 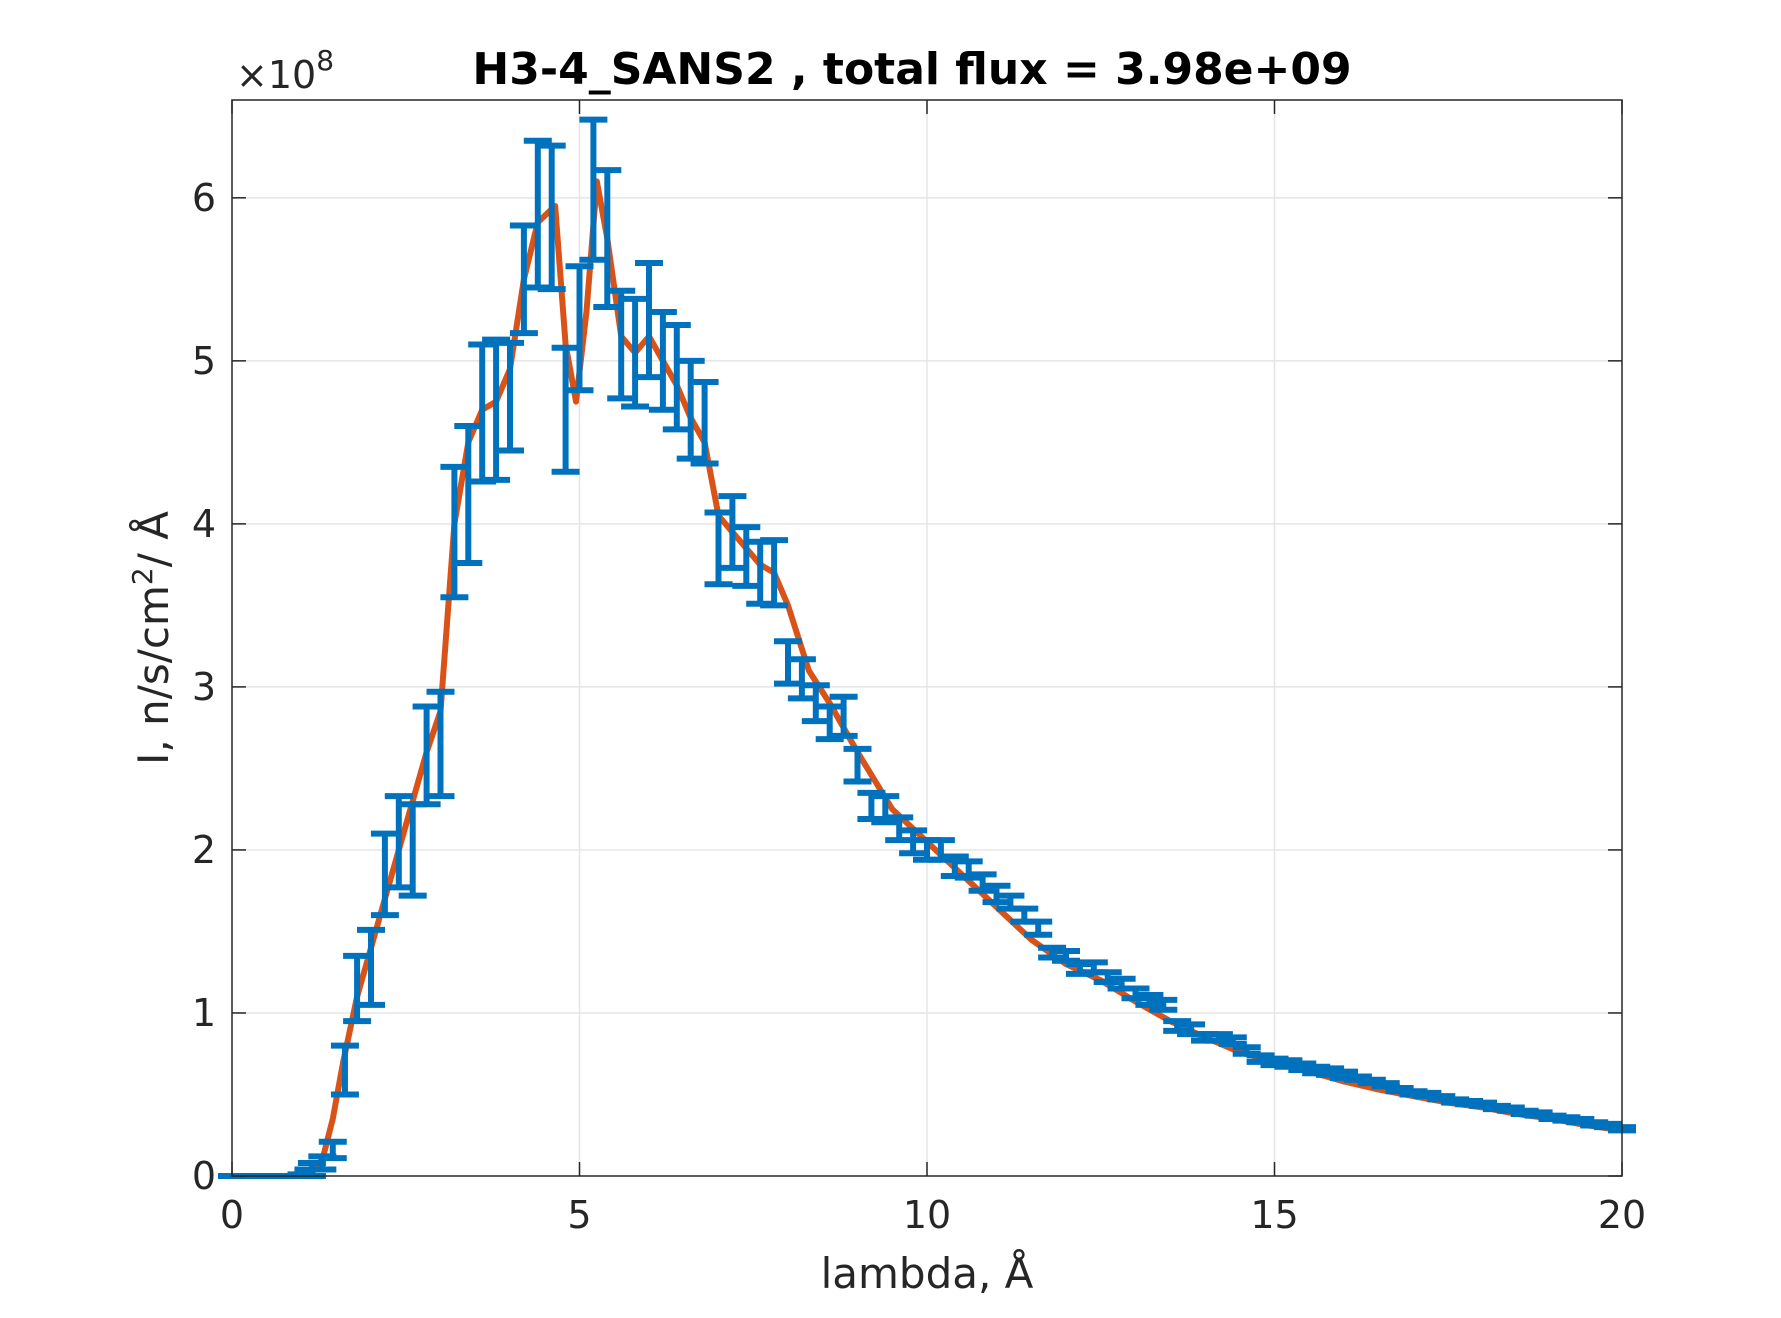 I want to click on y-tick-label: 4, so click(x=204, y=524).